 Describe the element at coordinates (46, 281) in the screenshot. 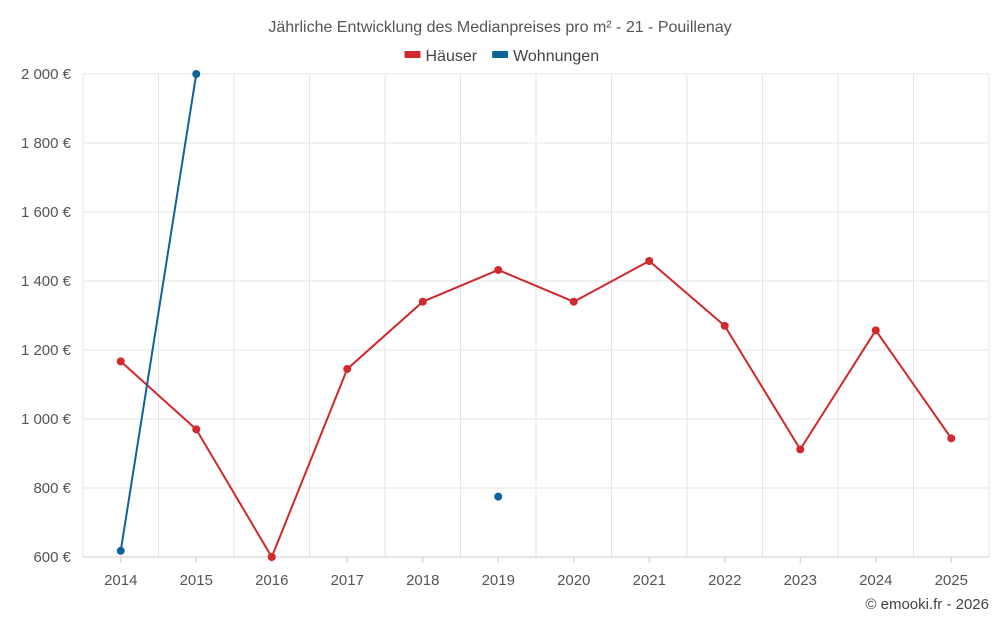

I see `y-tick-label: 1 400 €` at that location.